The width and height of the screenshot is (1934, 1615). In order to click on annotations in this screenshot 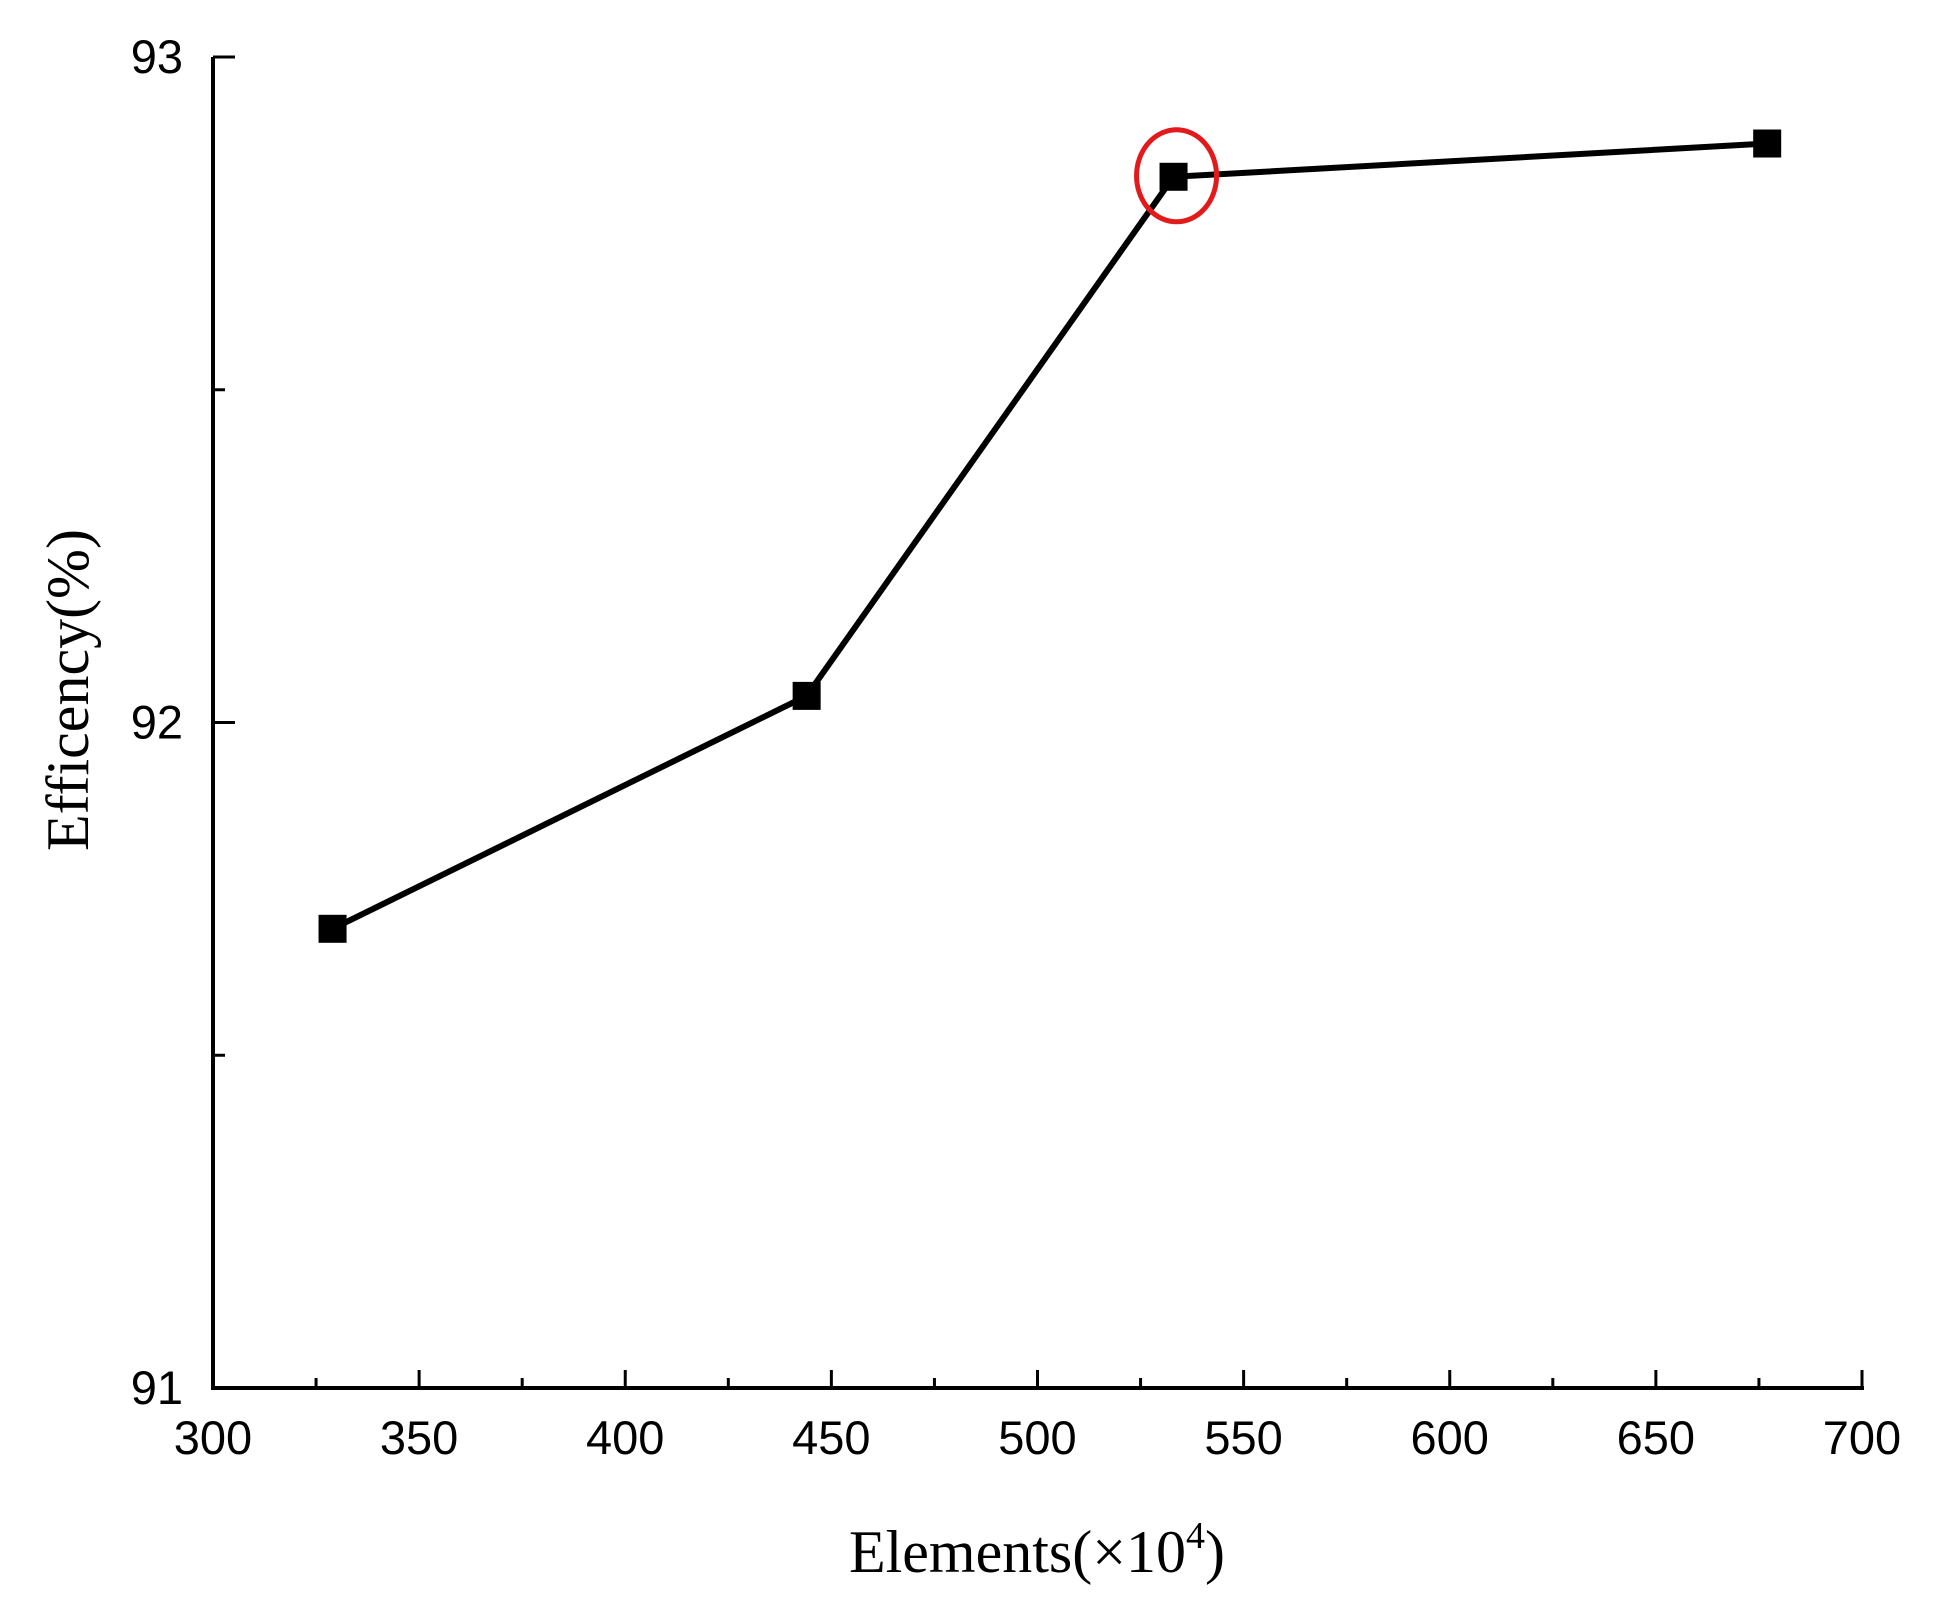, I will do `click(1177, 176)`.